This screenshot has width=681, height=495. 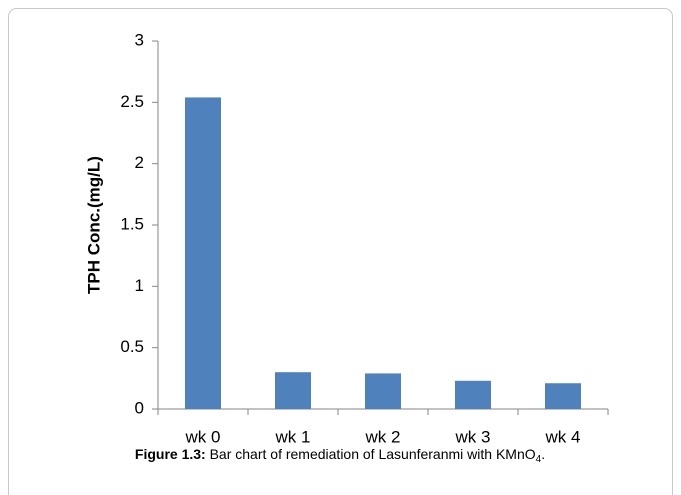 What do you see at coordinates (139, 407) in the screenshot?
I see `y-tick-label: 0` at bounding box center [139, 407].